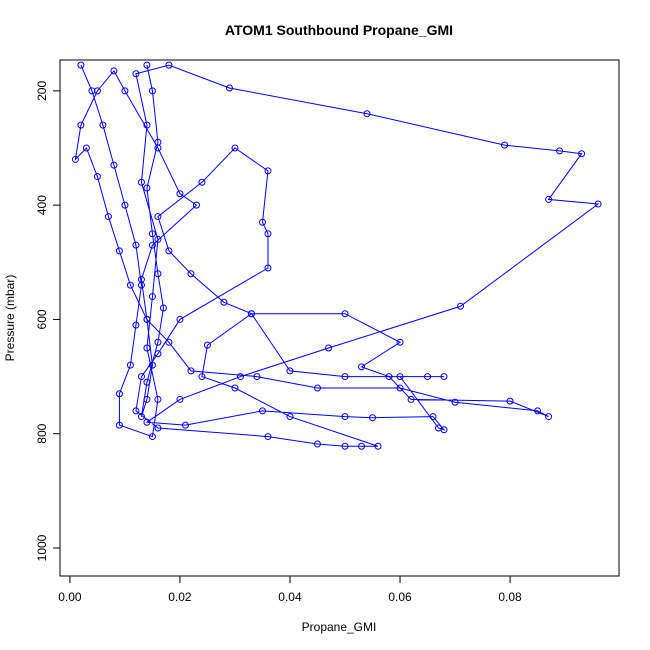 The height and width of the screenshot is (650, 650). Describe the element at coordinates (290, 597) in the screenshot. I see `x-tick-label: 0.04` at that location.